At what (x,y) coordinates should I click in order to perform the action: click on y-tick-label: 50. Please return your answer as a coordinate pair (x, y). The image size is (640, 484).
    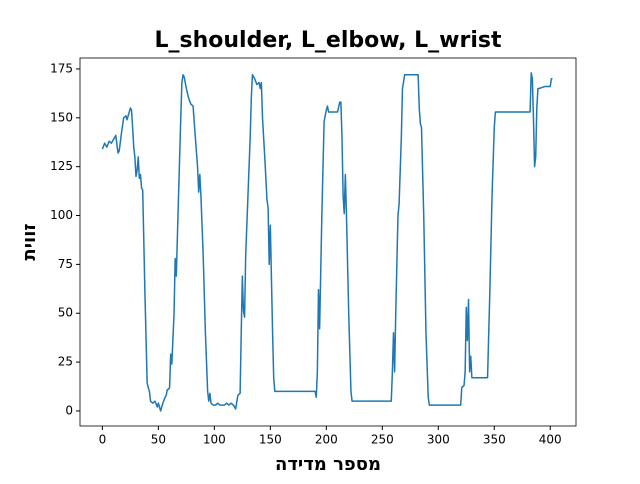
    Looking at the image, I should click on (65, 313).